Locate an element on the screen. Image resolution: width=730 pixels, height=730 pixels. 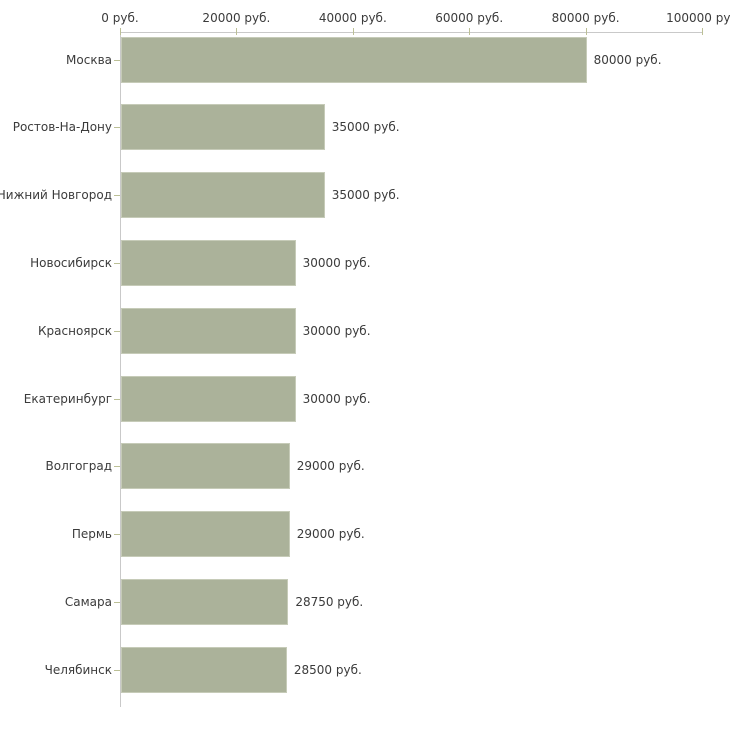
category-label: Челябинск is located at coordinates (78, 669).